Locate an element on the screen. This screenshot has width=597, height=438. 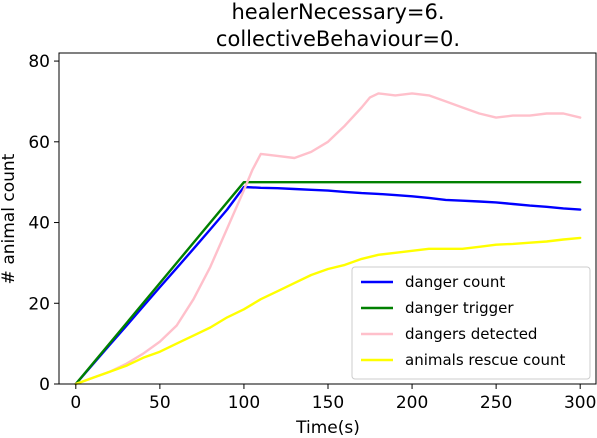
x-tick-label: 200 is located at coordinates (412, 403).